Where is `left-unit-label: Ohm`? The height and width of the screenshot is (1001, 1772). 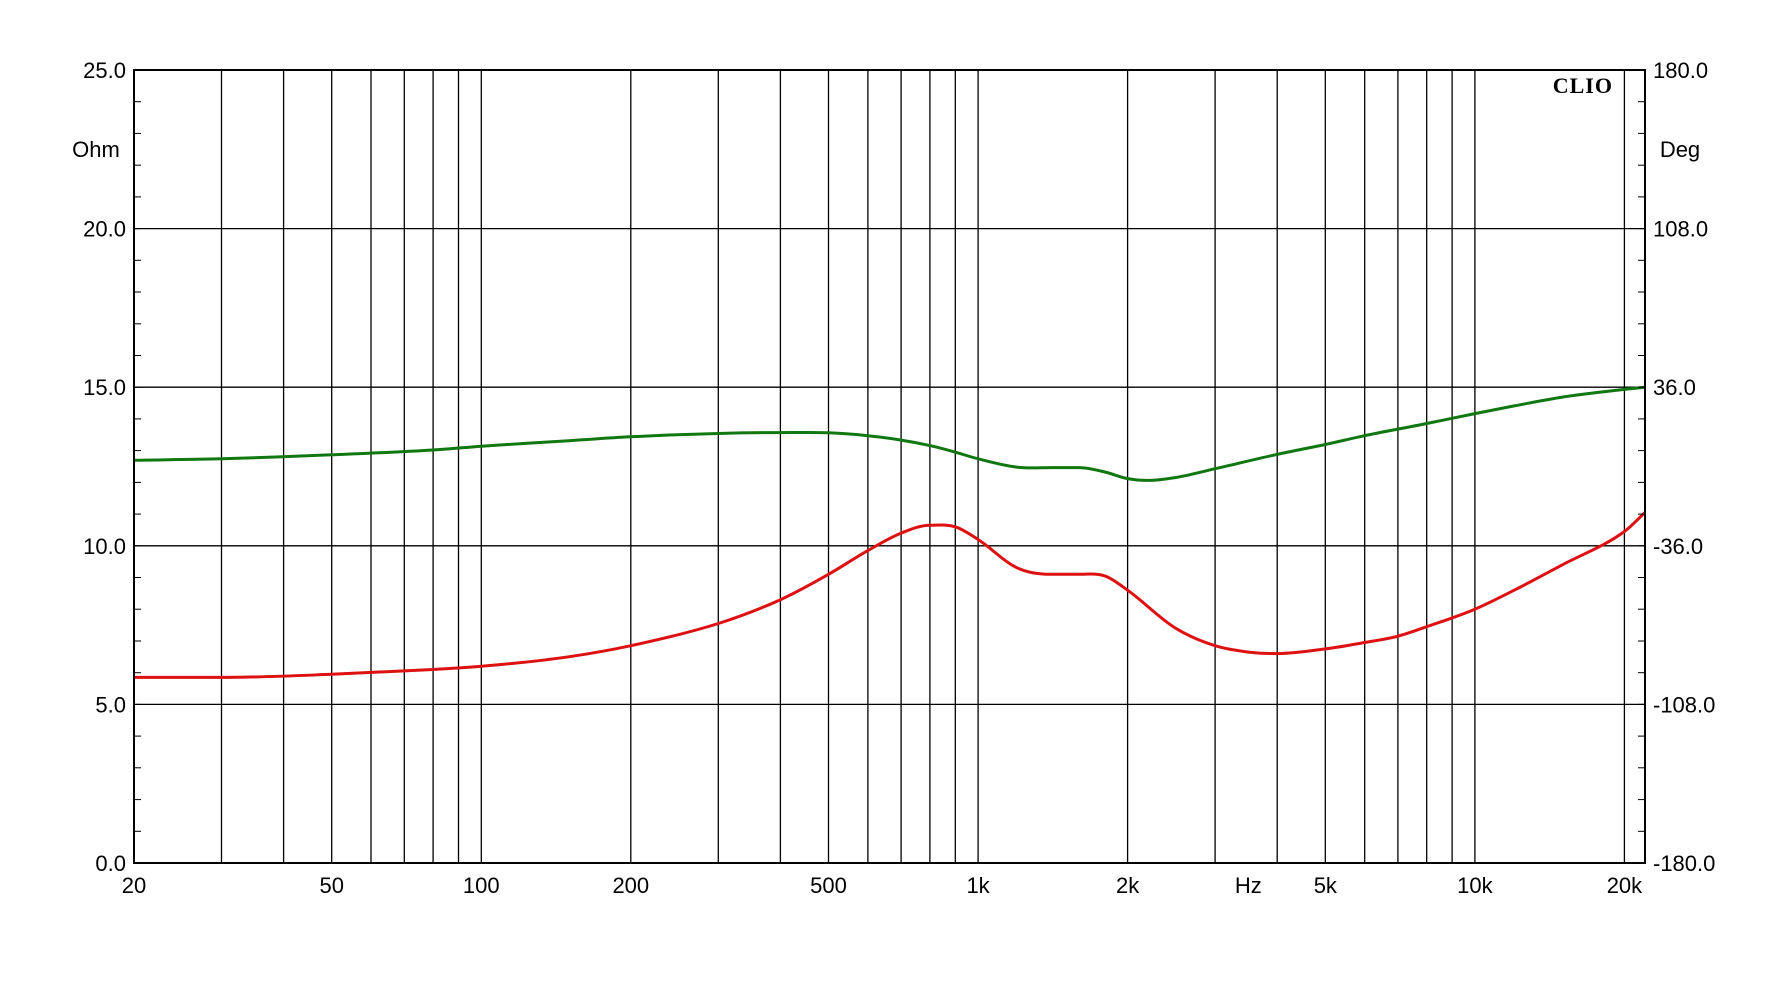
left-unit-label: Ohm is located at coordinates (96, 149).